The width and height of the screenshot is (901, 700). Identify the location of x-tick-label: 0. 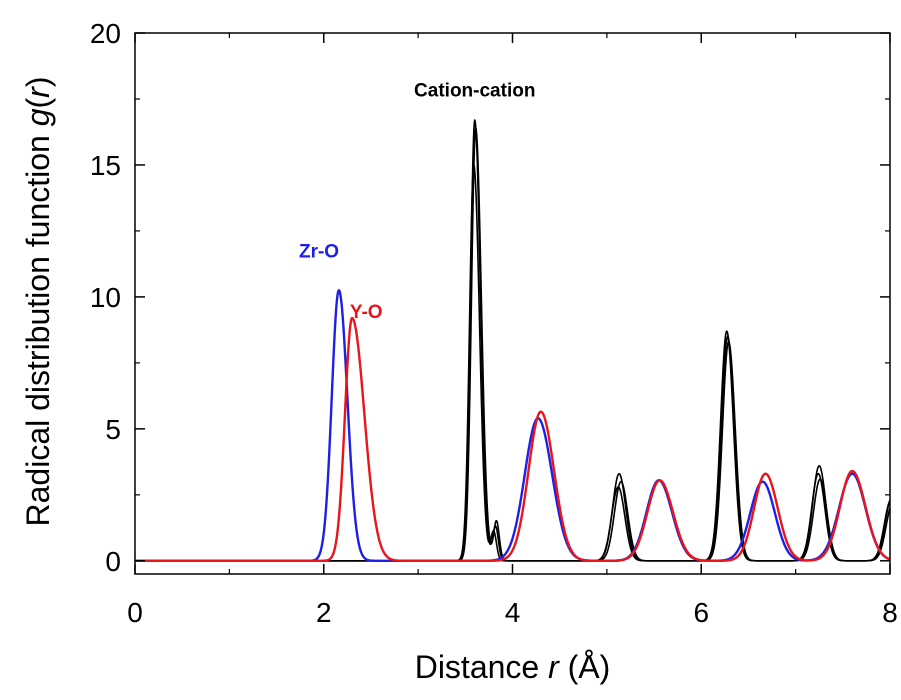
(135, 612).